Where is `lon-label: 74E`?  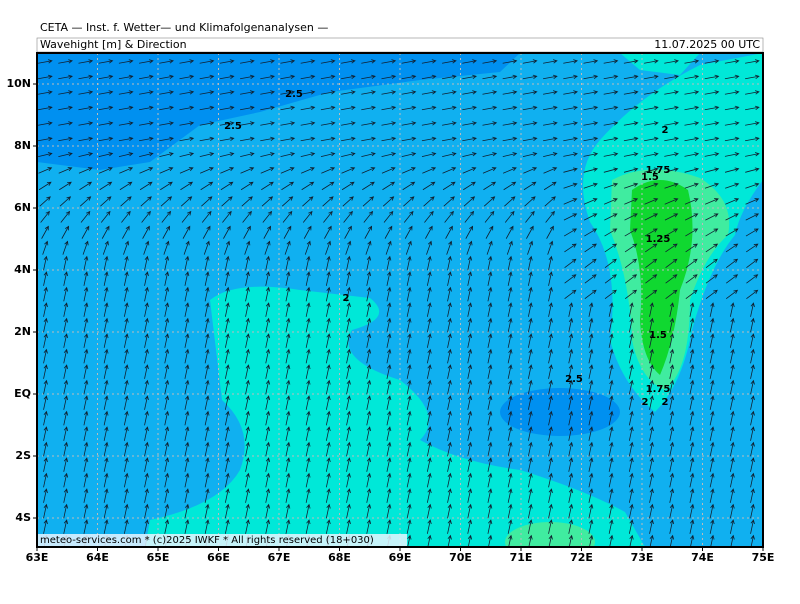
lon-label: 74E is located at coordinates (702, 557).